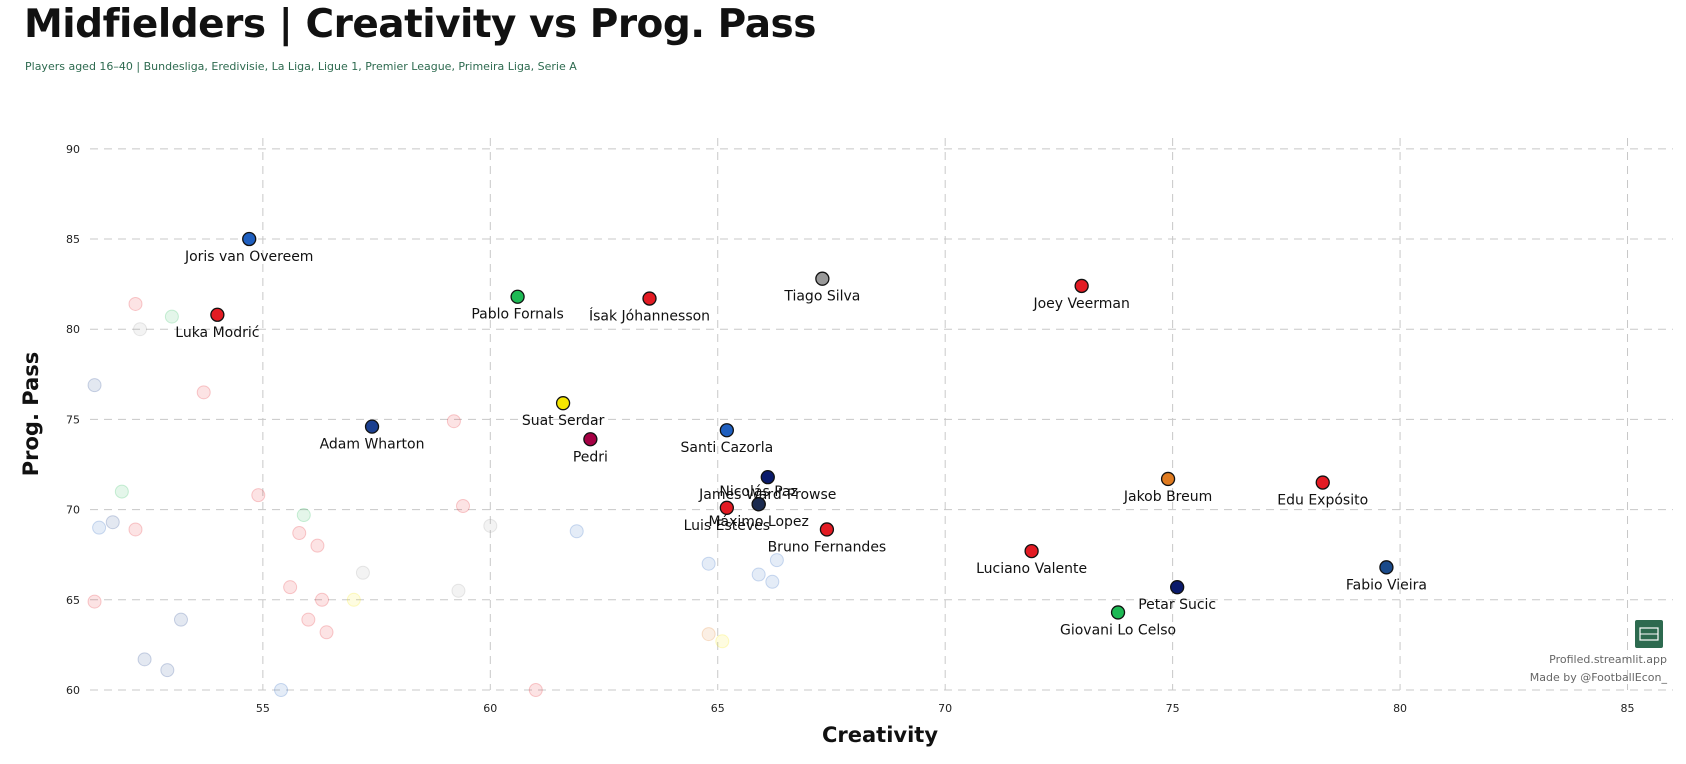  I want to click on pitch-logo-icon, so click(1649, 634).